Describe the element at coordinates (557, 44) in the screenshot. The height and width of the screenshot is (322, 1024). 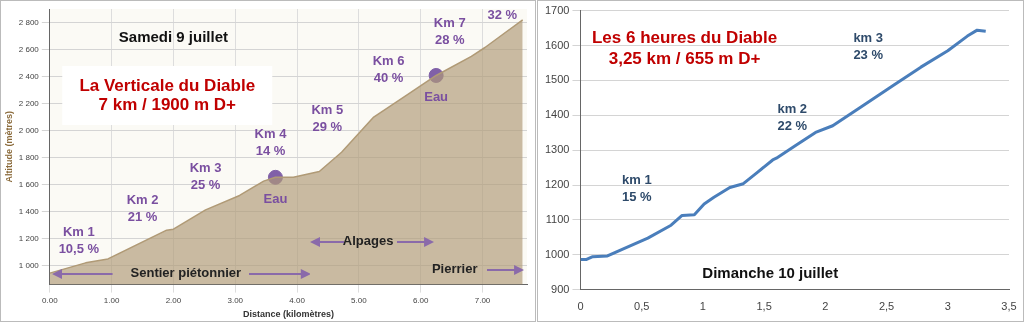
I see `y-tick-label: 1600` at that location.